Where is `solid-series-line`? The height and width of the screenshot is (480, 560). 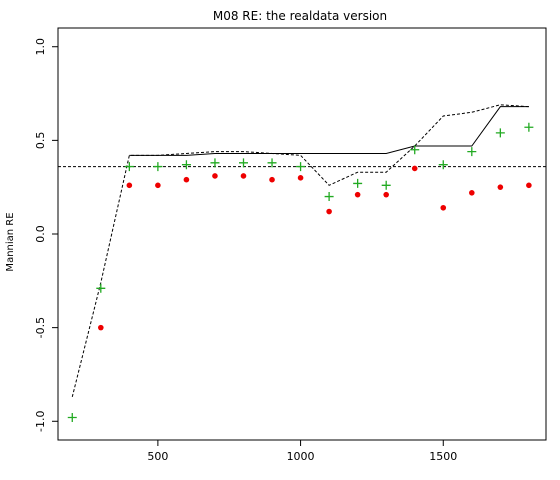
solid-series-line is located at coordinates (329, 131).